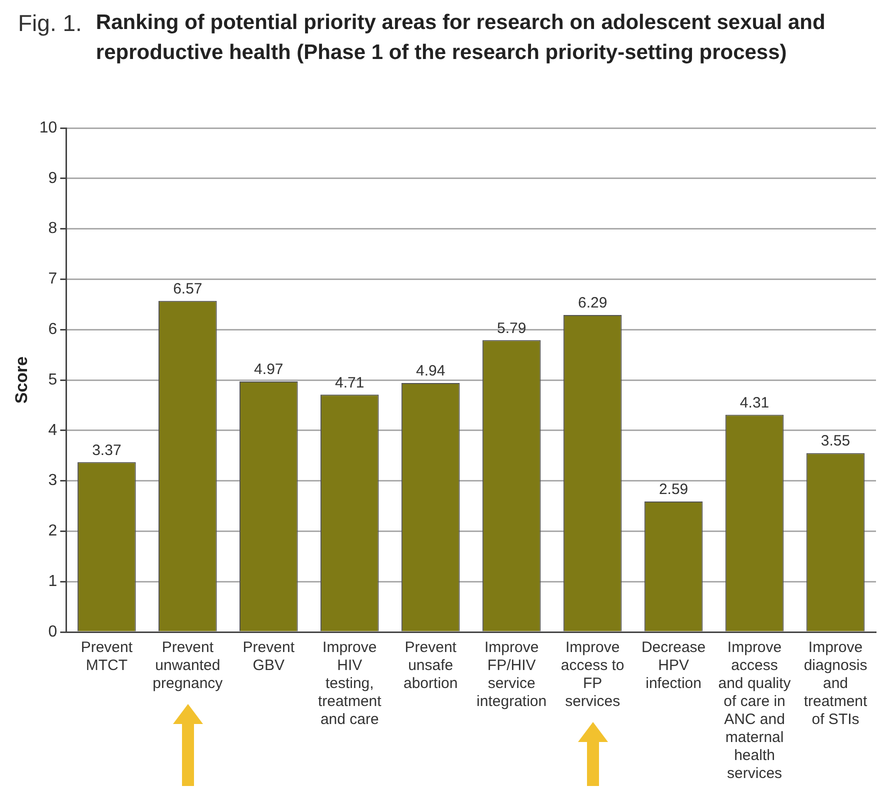 Image resolution: width=890 pixels, height=794 pixels. What do you see at coordinates (755, 403) in the screenshot?
I see `data-label: 4.31` at bounding box center [755, 403].